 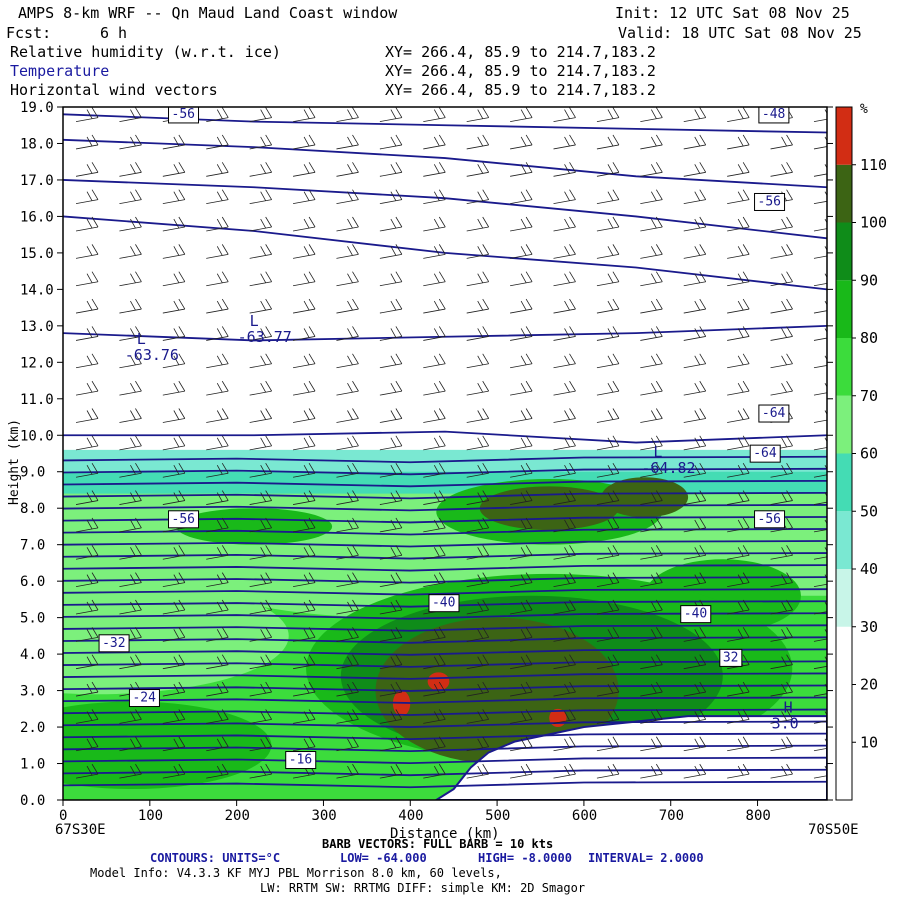 What do you see at coordinates (37, 144) in the screenshot?
I see `y-tick-label: 18.0` at bounding box center [37, 144].